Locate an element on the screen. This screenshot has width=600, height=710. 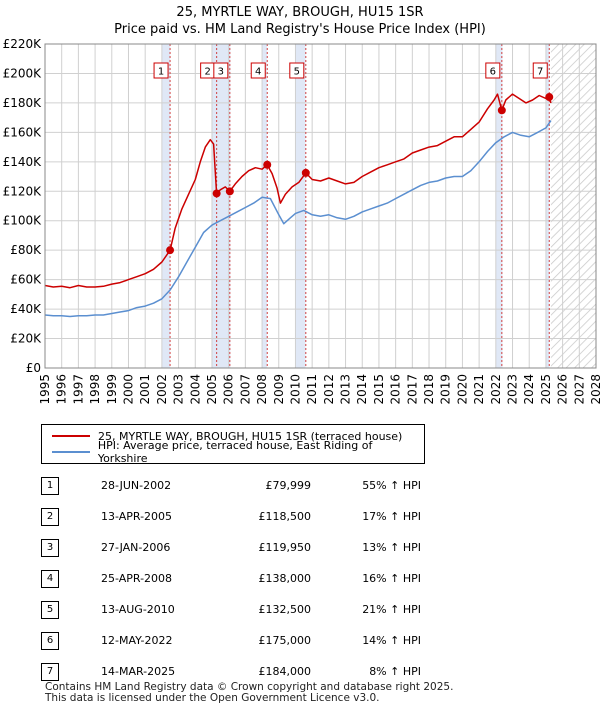
x-tick-label: 2023 is located at coordinates (513, 389).